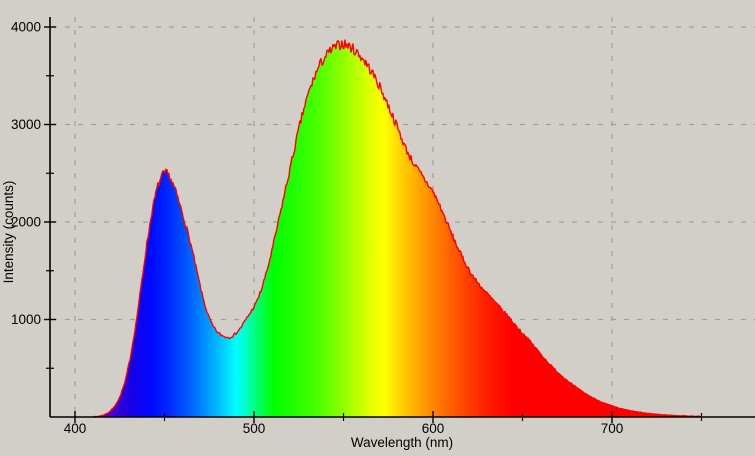 This screenshot has height=456, width=755. I want to click on y-tick-label: 4000, so click(26, 27).